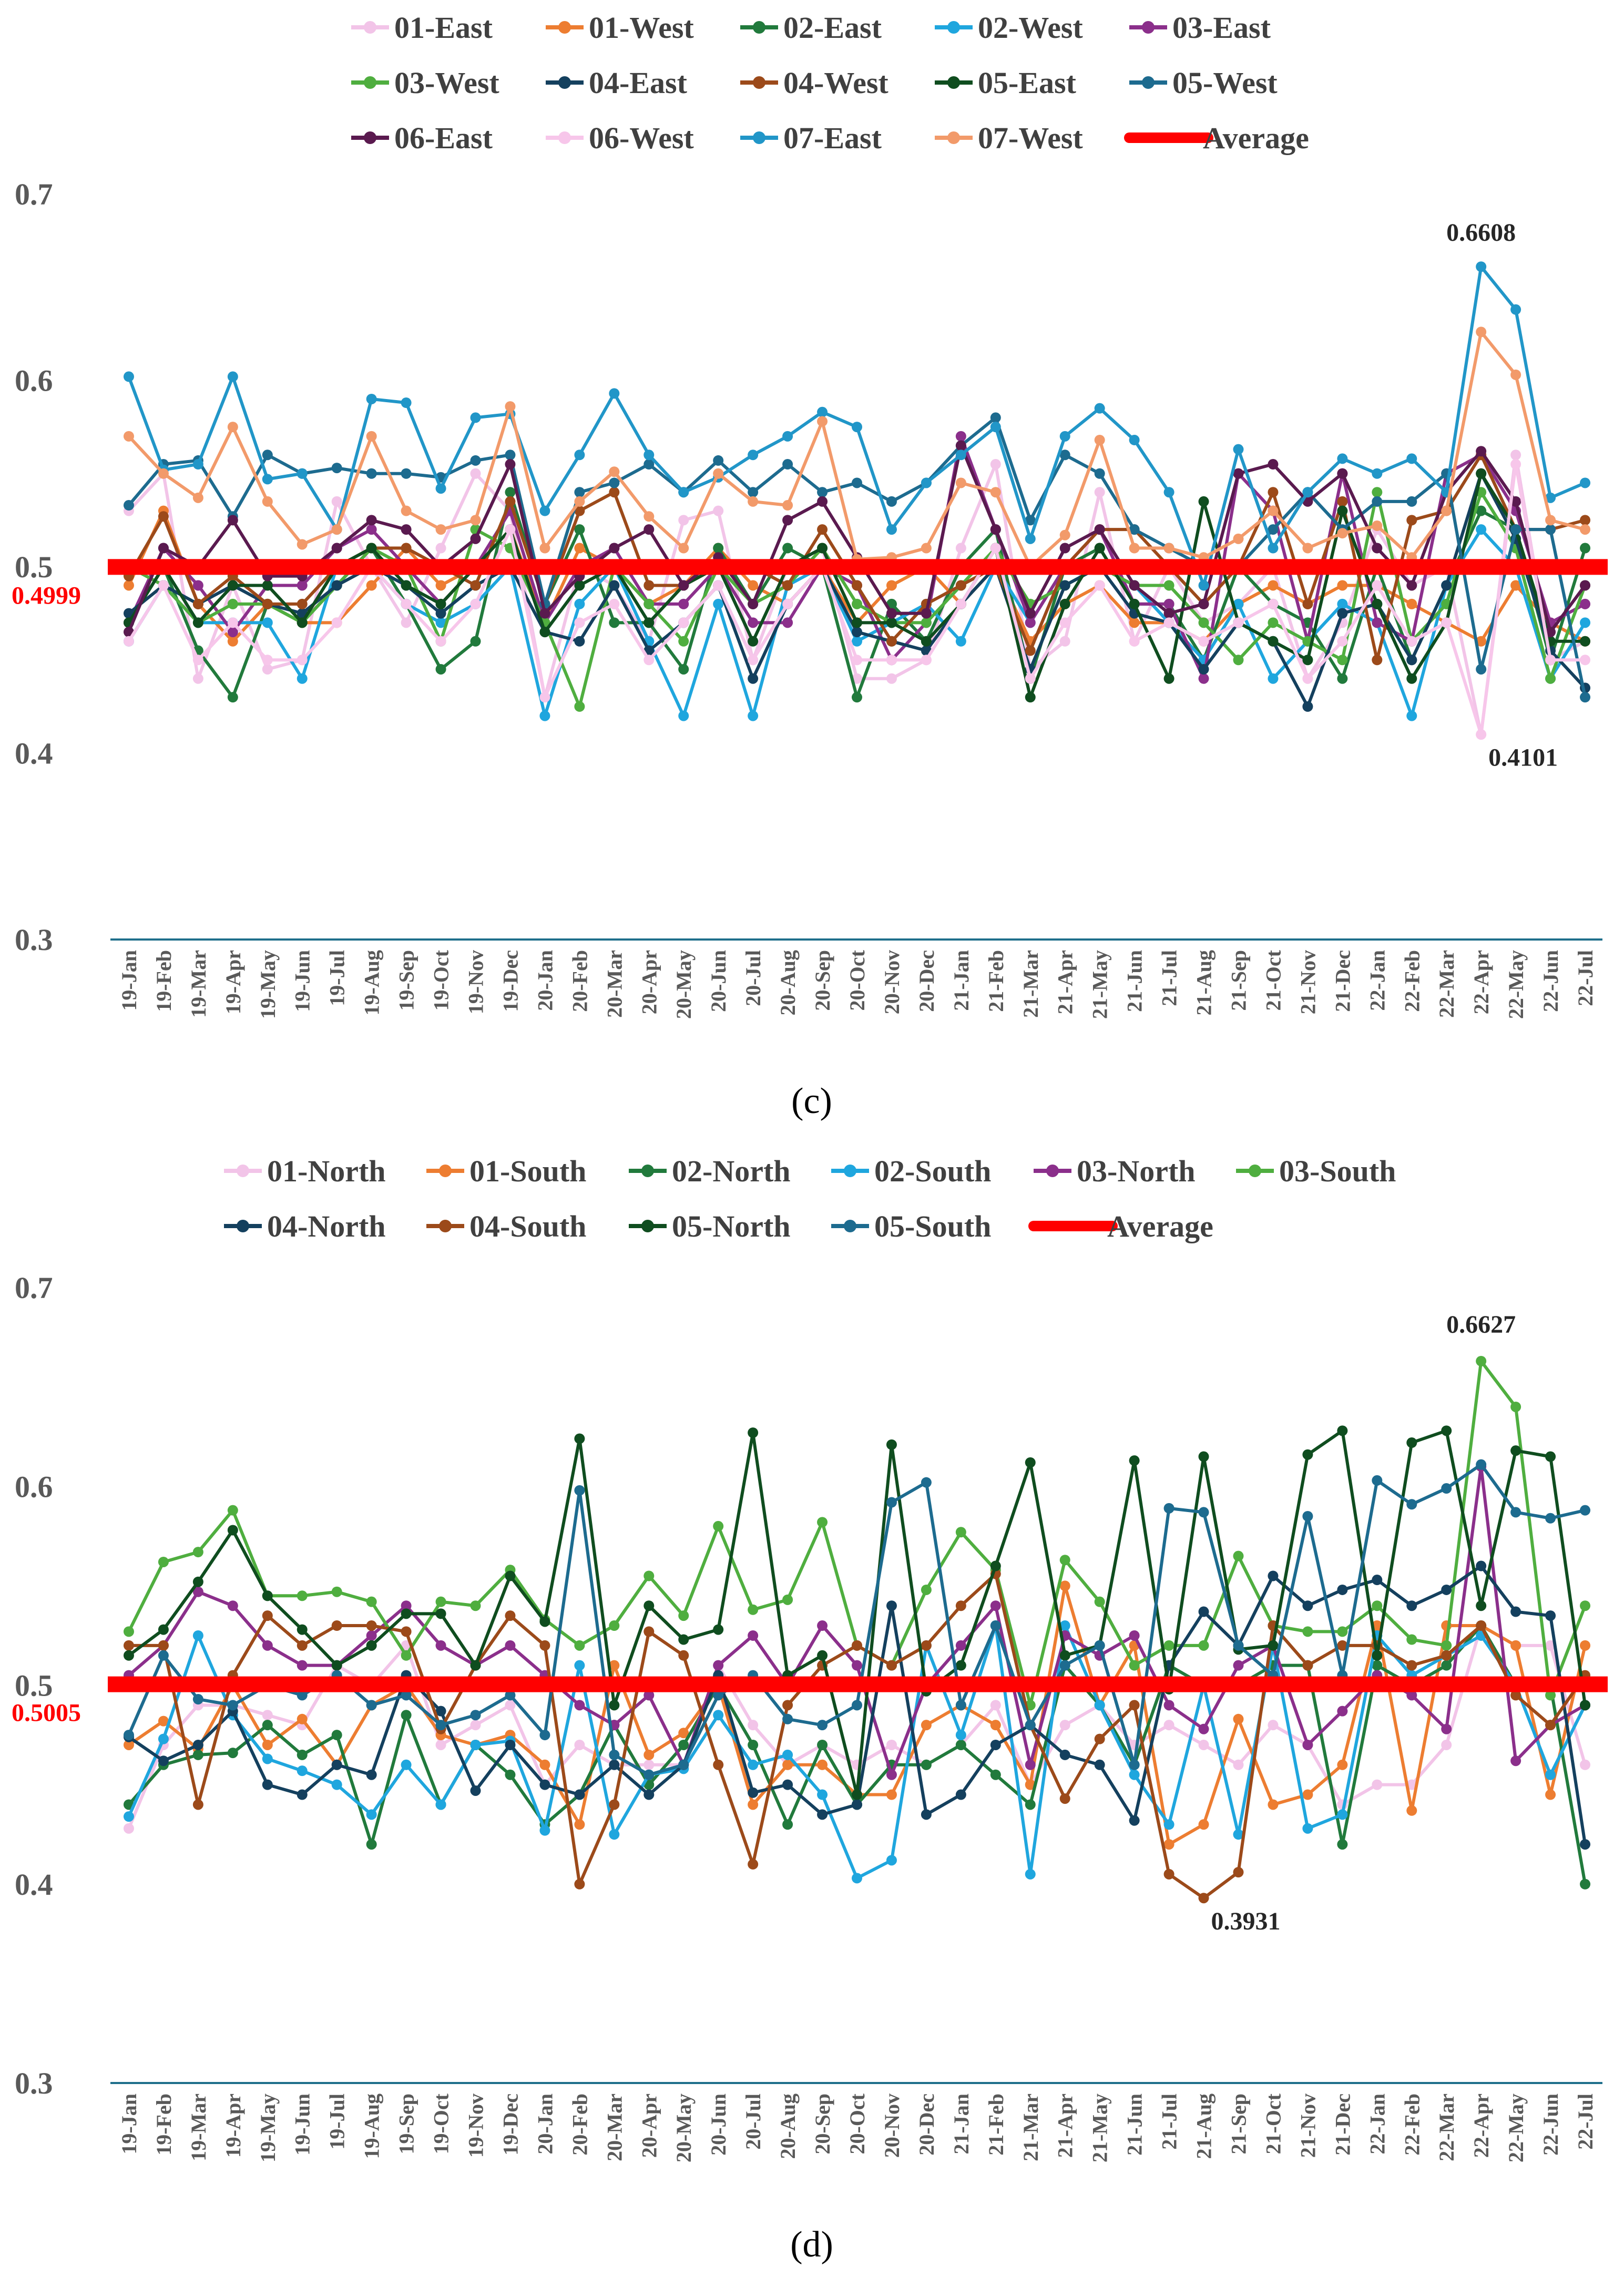  What do you see at coordinates (1481, 233) in the screenshot?
I see `annotation-label: 0.6608` at bounding box center [1481, 233].